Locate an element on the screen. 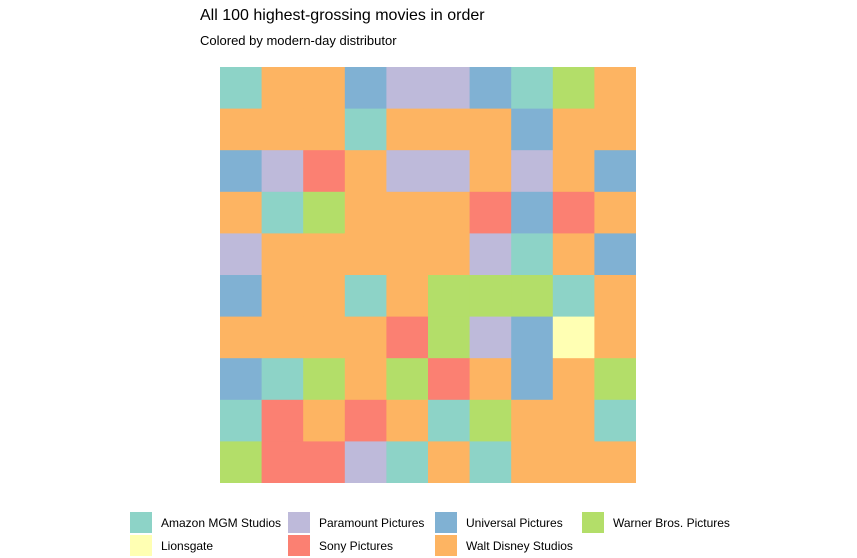 The image size is (857, 558). legend-label-universal: Universal Pictures is located at coordinates (514, 522).